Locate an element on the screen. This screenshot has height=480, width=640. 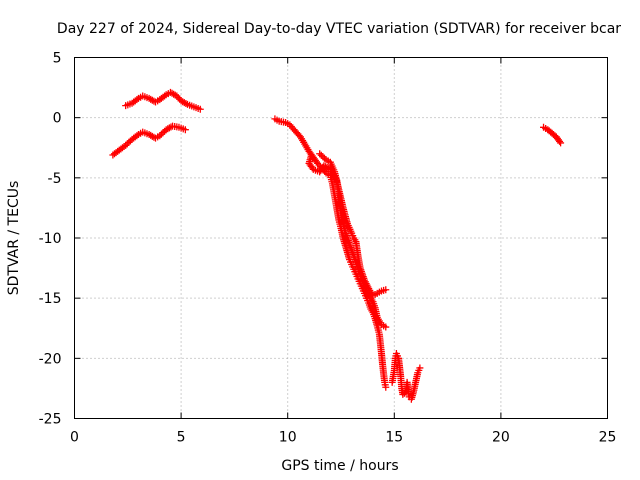
y-tick-label: -10 is located at coordinates (50, 239).